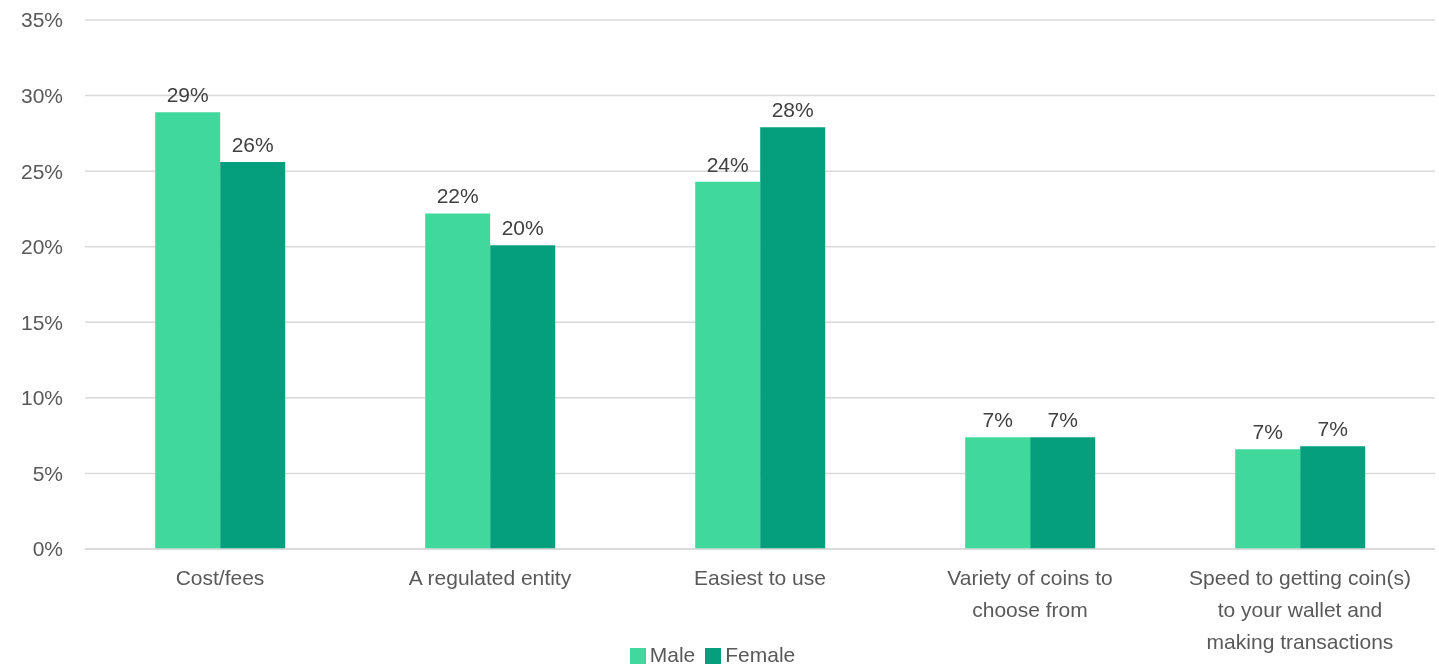 The height and width of the screenshot is (668, 1439). What do you see at coordinates (792, 110) in the screenshot?
I see `data-label: 28%` at bounding box center [792, 110].